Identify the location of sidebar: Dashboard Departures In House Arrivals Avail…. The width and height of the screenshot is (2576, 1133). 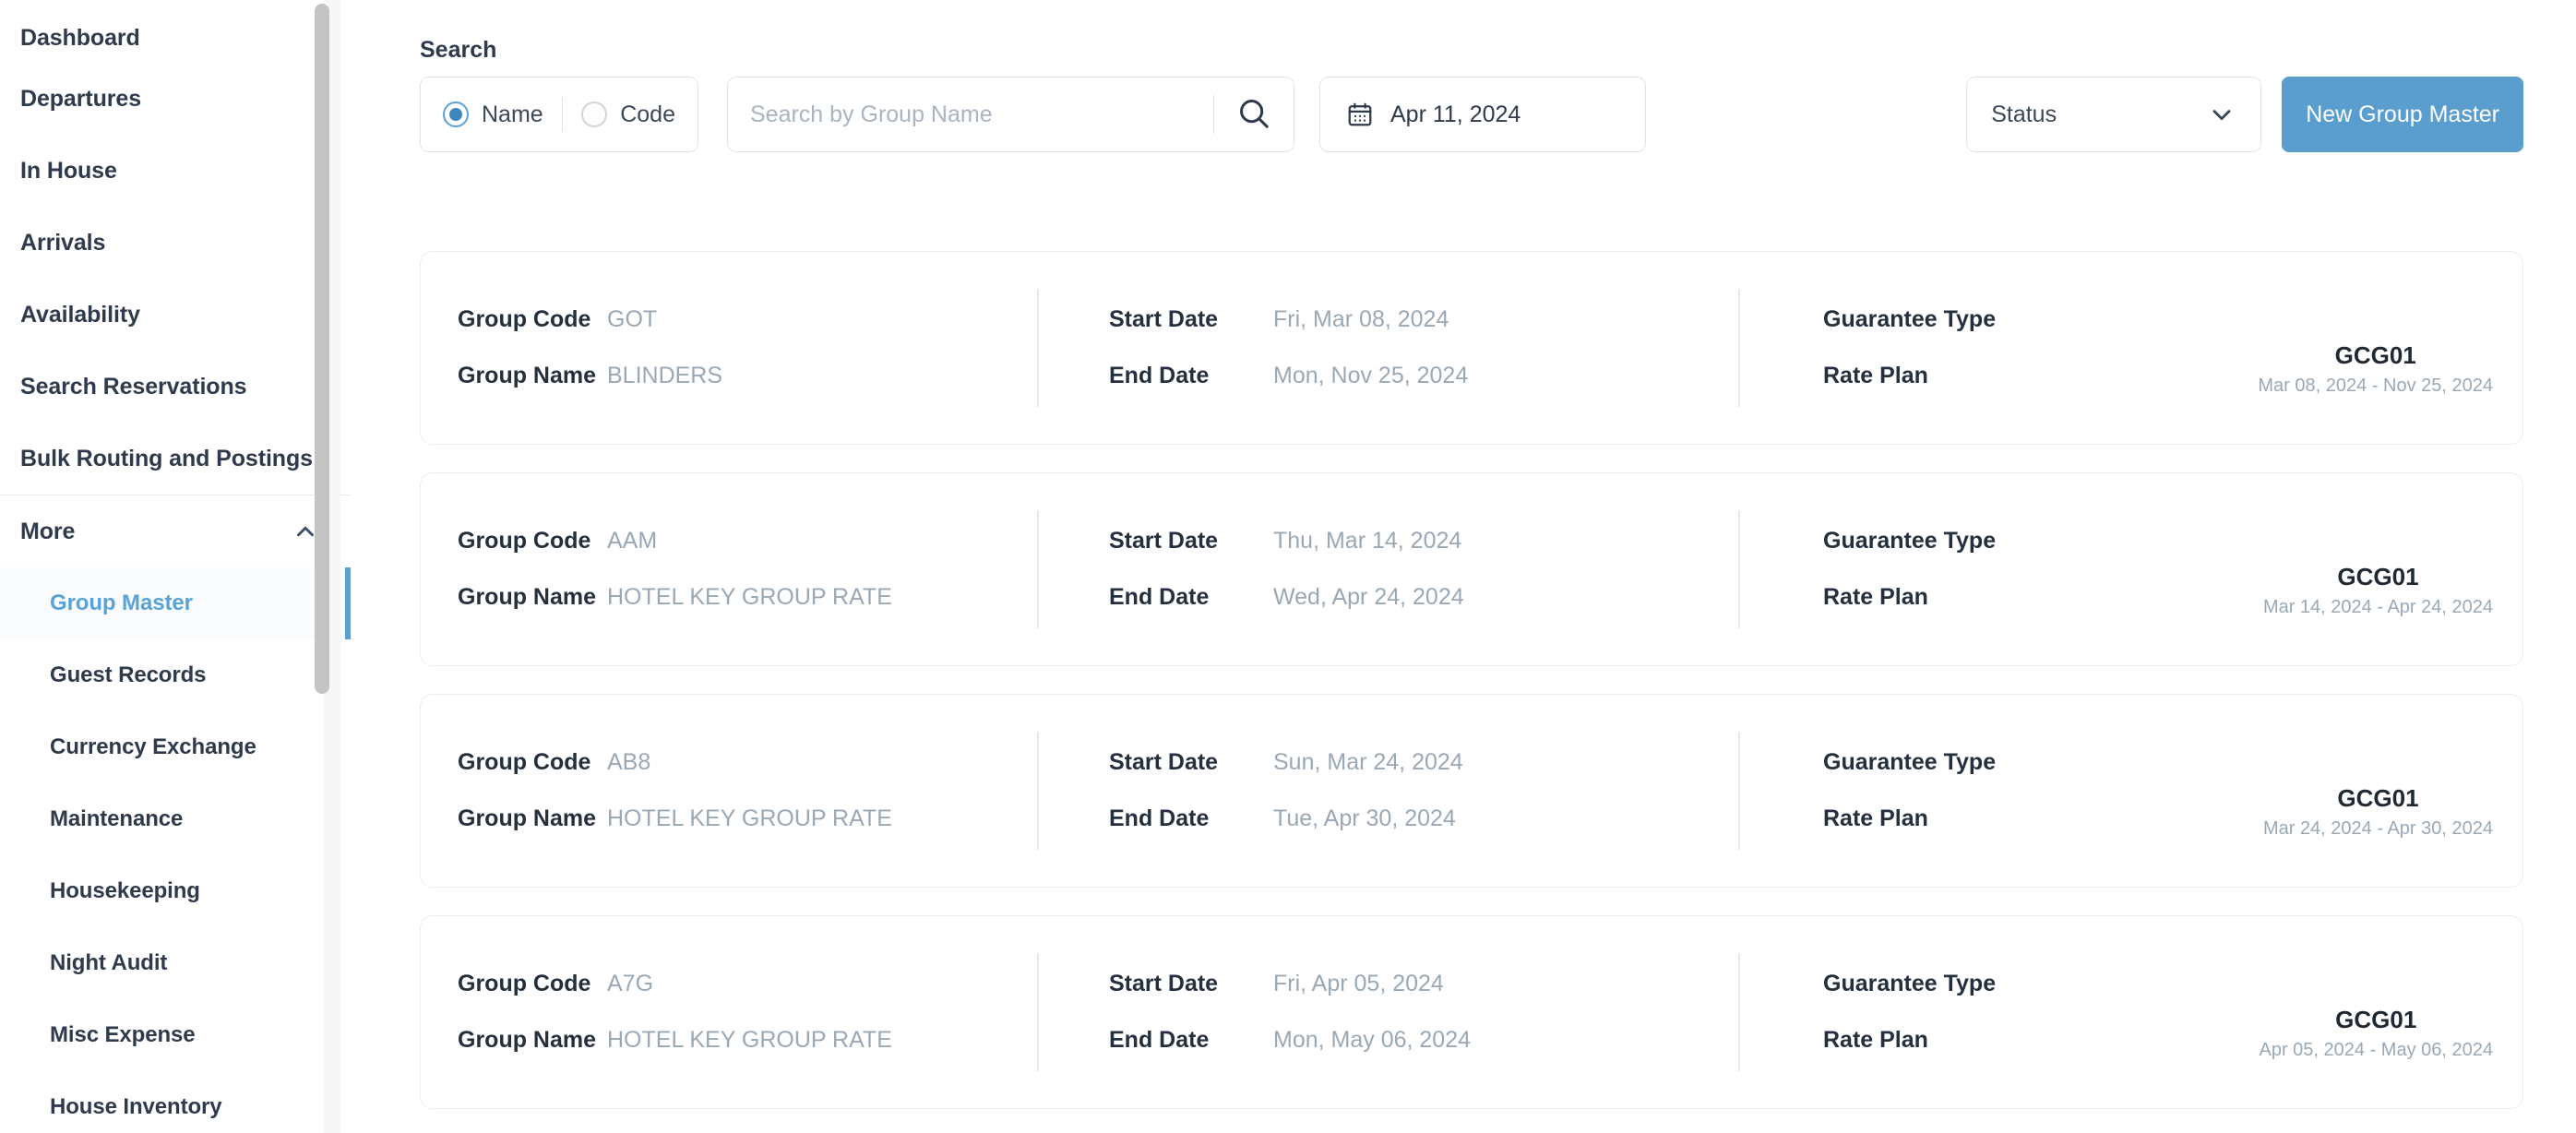
(175, 566).